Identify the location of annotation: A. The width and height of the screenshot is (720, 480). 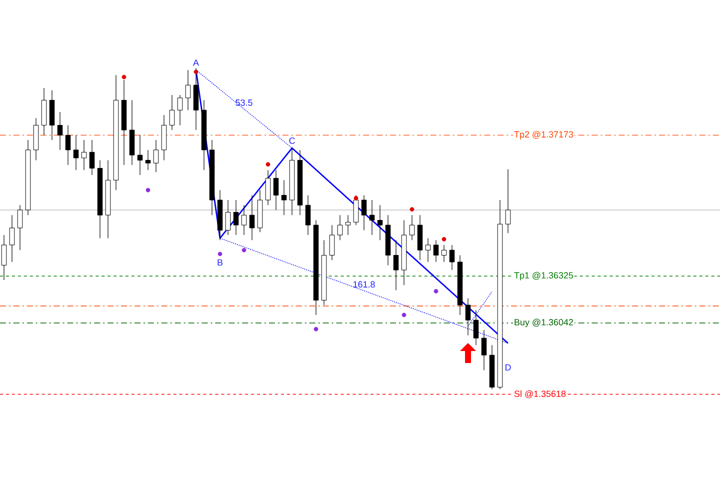
(196, 63).